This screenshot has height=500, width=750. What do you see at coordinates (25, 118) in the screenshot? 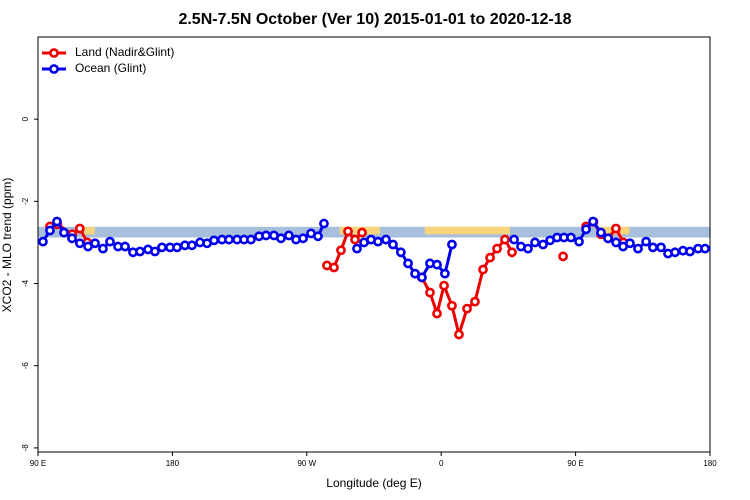
I see `y-tick-label: 0` at bounding box center [25, 118].